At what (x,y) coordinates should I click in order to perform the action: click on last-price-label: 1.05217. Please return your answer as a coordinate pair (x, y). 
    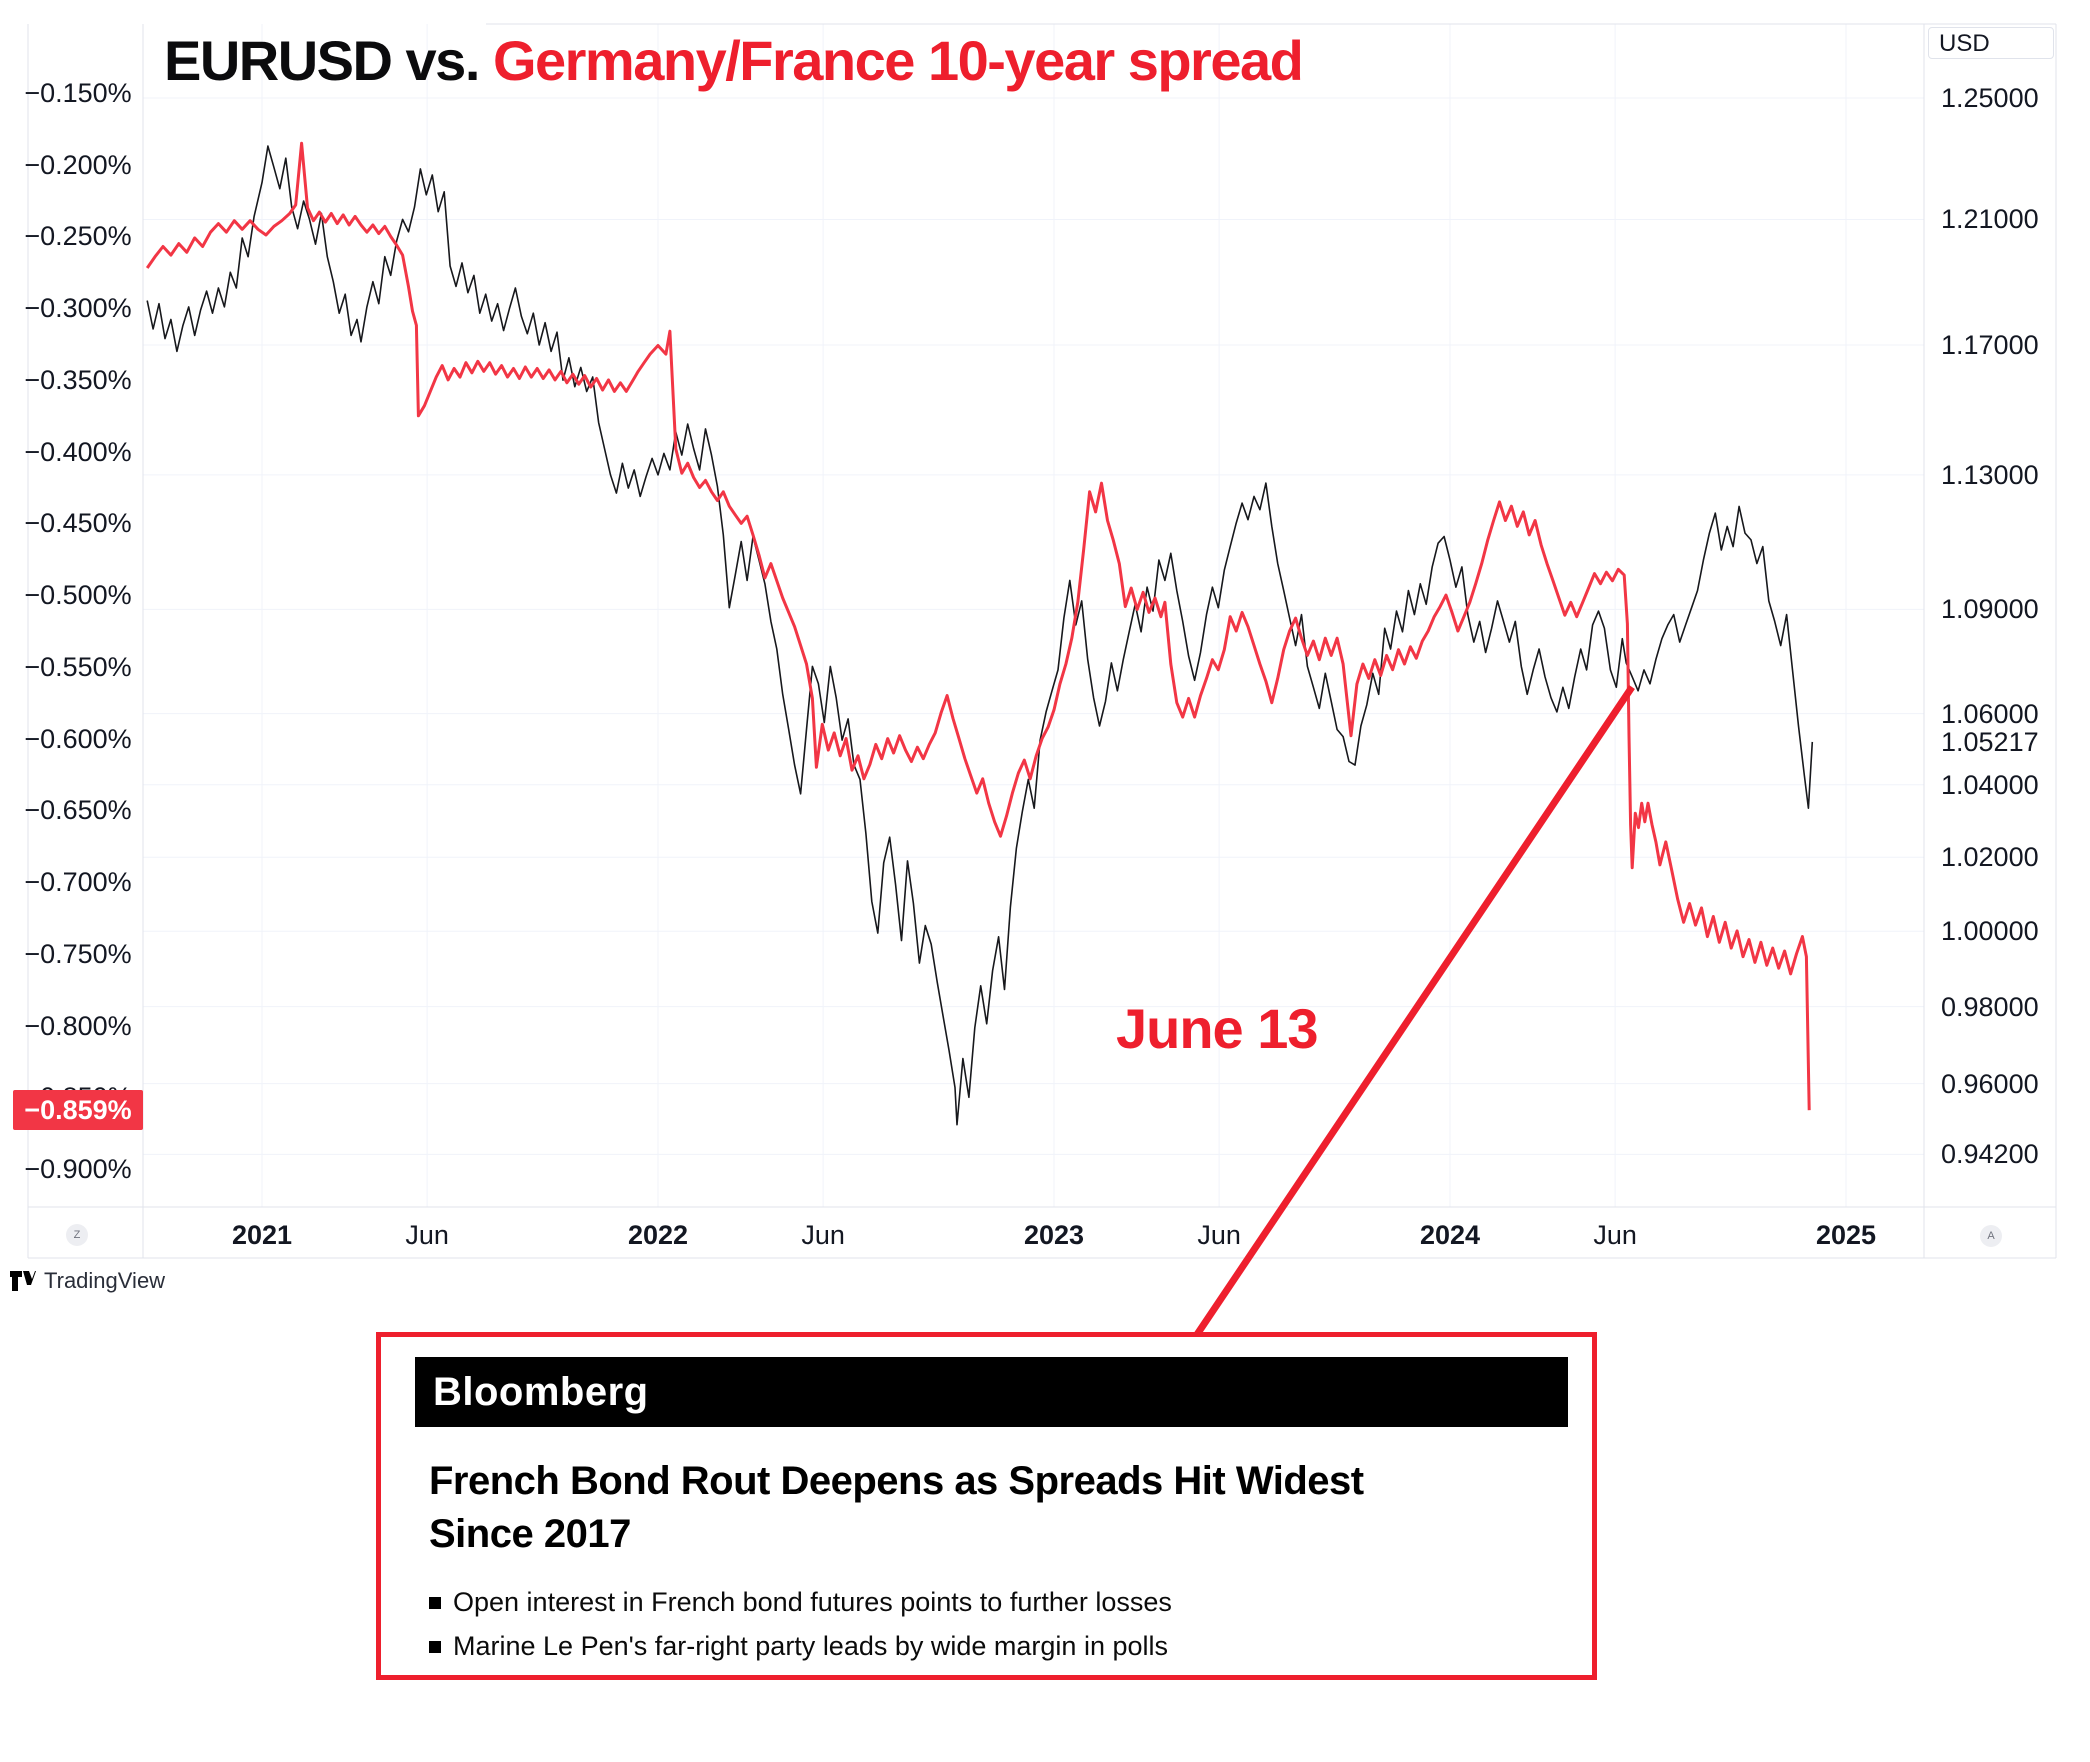
    Looking at the image, I should click on (1990, 742).